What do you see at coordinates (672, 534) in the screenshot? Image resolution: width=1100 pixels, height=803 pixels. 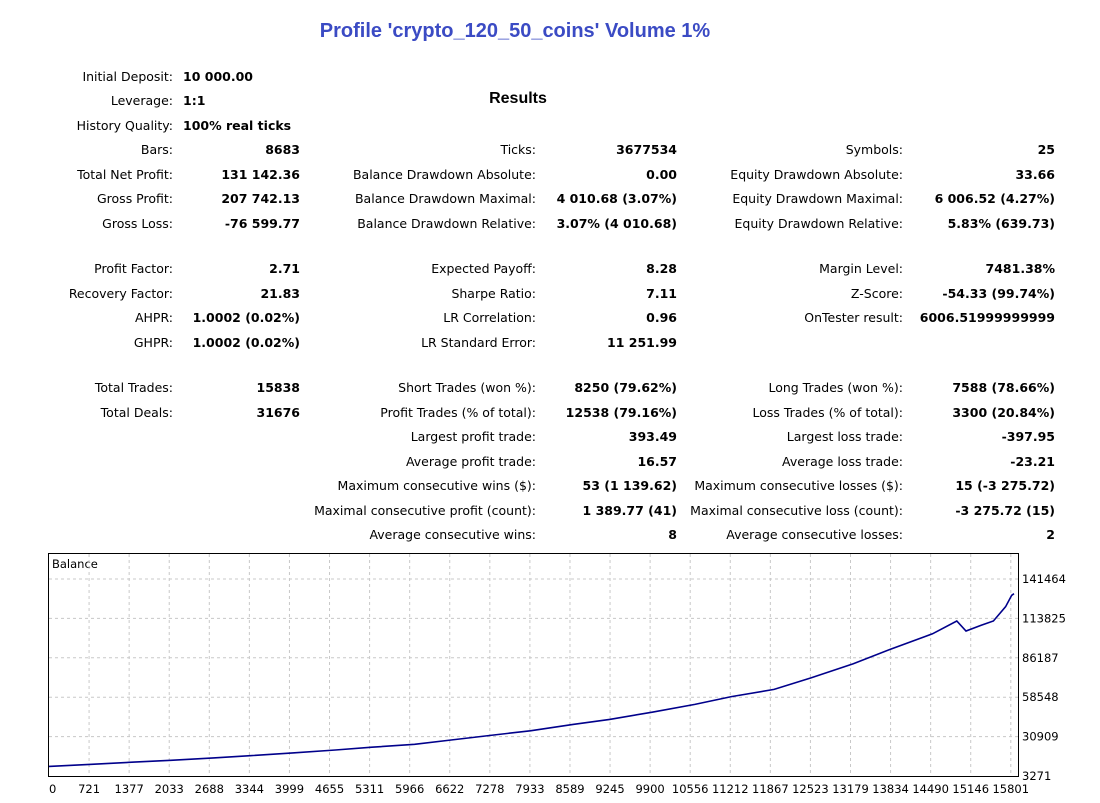 I see `stat-value: 8` at bounding box center [672, 534].